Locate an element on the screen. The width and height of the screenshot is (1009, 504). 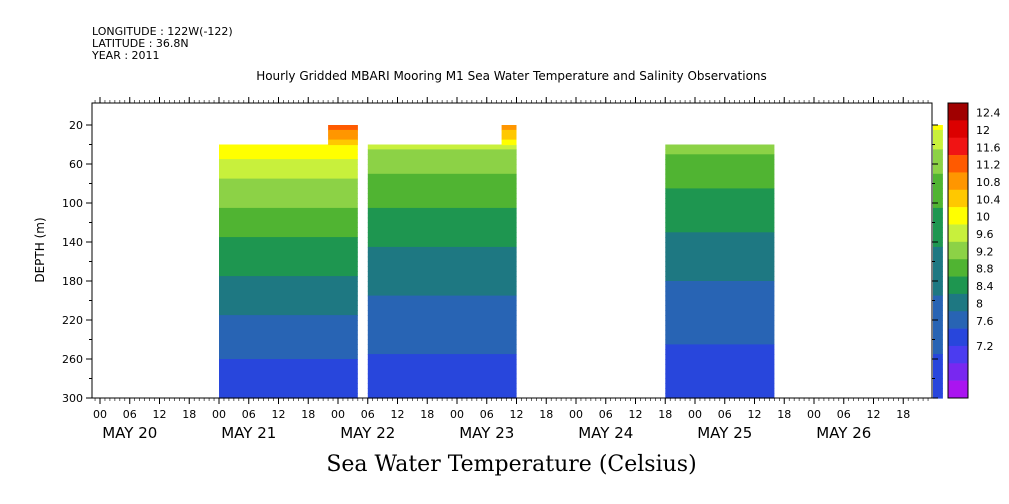
x-day-label: MAY 21 is located at coordinates (248, 433).